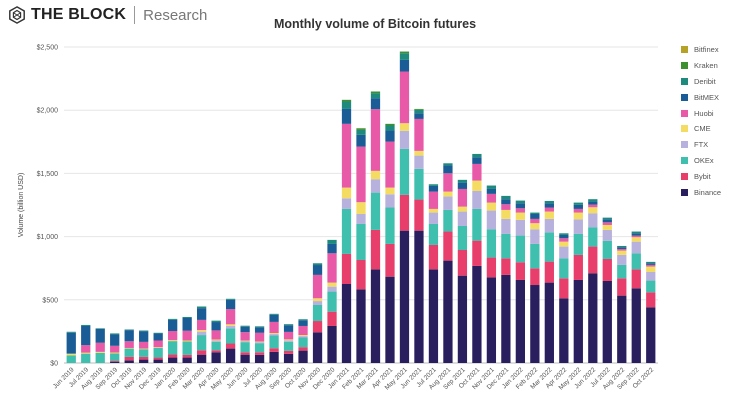  What do you see at coordinates (48, 174) in the screenshot?
I see `y-tick-label: $1,500` at bounding box center [48, 174].